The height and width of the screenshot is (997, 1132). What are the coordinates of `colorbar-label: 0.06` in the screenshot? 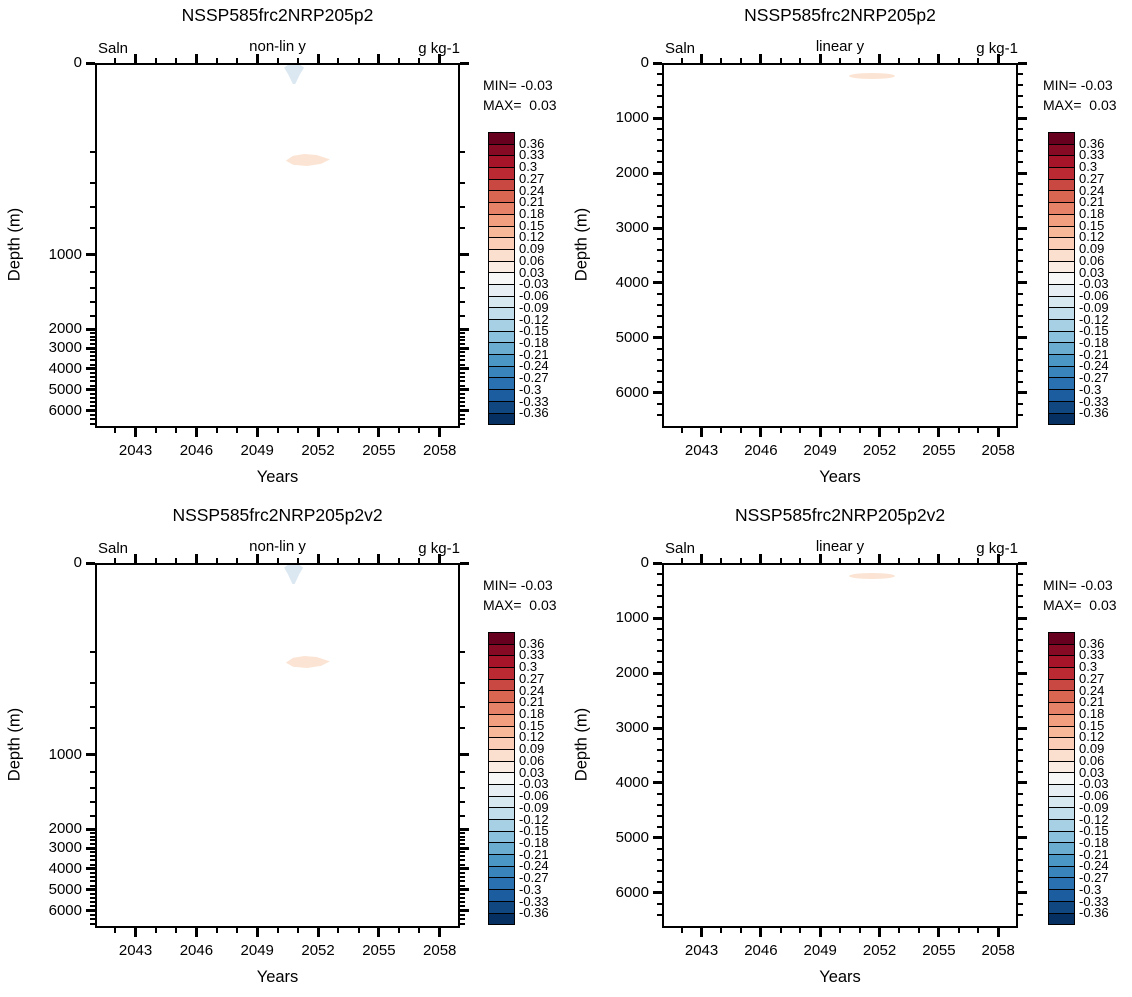 It's located at (1092, 760).